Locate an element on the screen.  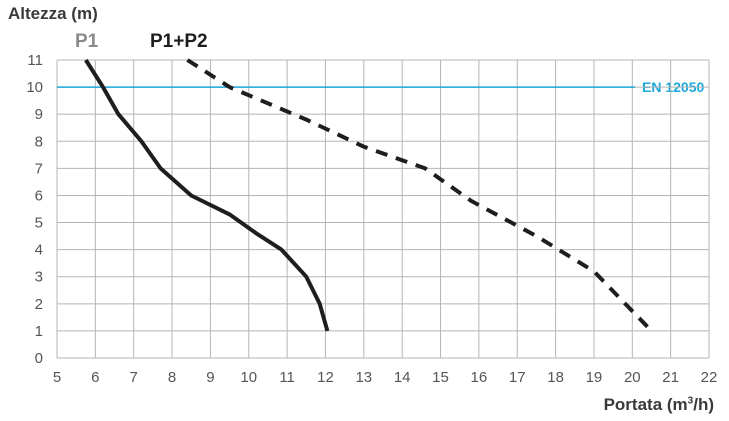
y-tick-11: 11 is located at coordinates (35, 60).